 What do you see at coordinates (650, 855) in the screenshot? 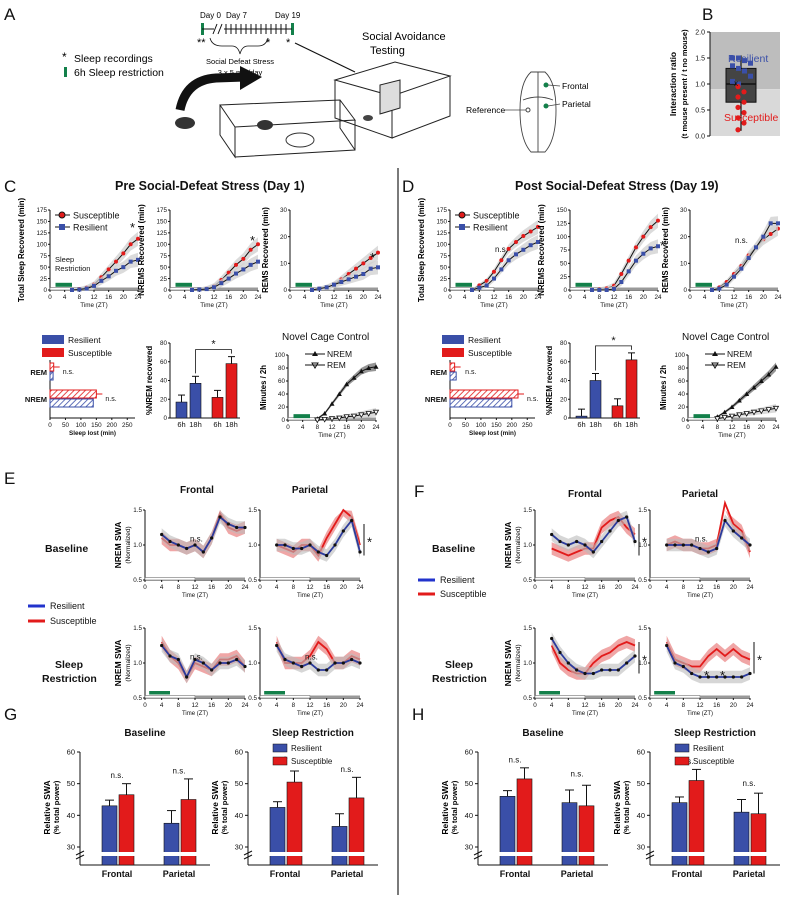
I see `h-sleep-restriction-axis-break` at bounding box center [650, 855].